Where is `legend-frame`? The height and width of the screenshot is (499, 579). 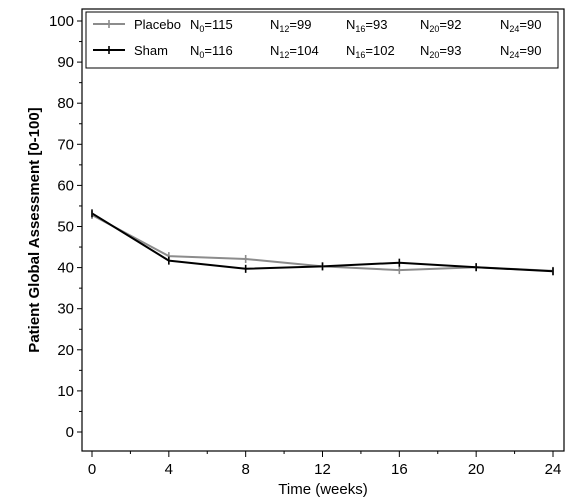 legend-frame is located at coordinates (322, 40).